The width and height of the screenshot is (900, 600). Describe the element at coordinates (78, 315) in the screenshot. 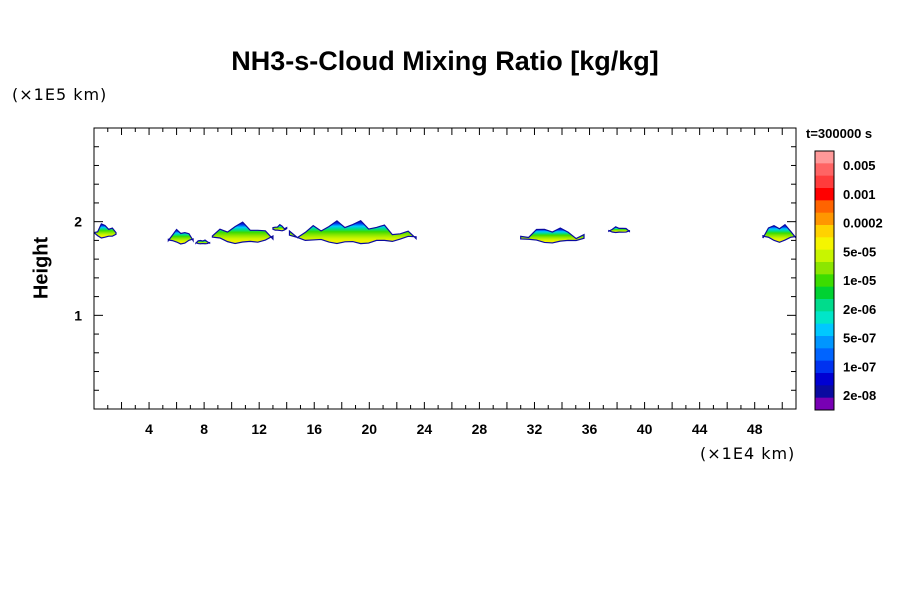

I see `y-tick-label: 1` at that location.